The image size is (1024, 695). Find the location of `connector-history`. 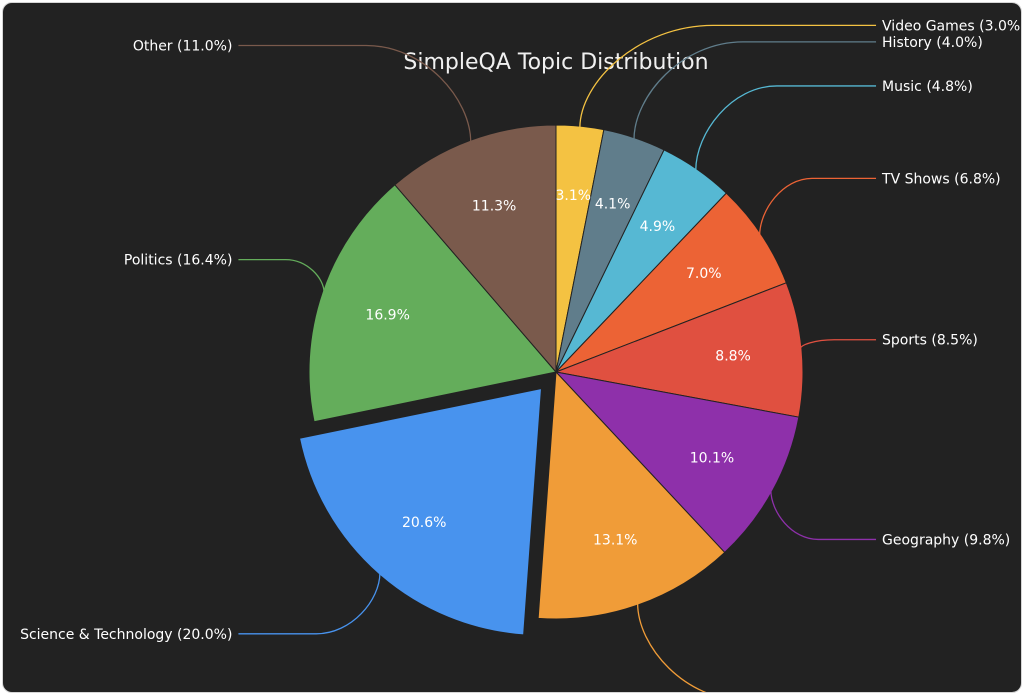

connector-history is located at coordinates (755, 90).